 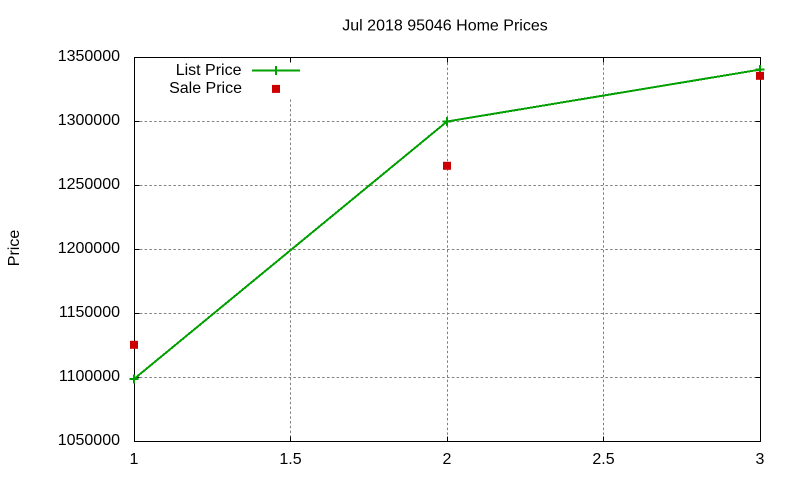 What do you see at coordinates (209, 70) in the screenshot?
I see `svg-text: List Price` at bounding box center [209, 70].